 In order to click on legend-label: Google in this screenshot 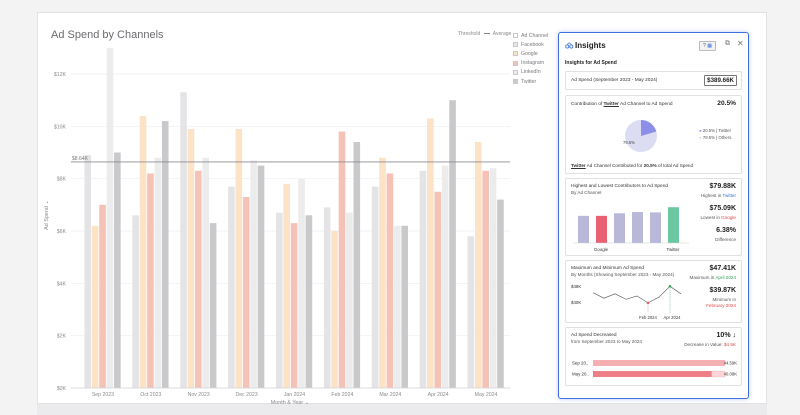, I will do `click(529, 53)`.